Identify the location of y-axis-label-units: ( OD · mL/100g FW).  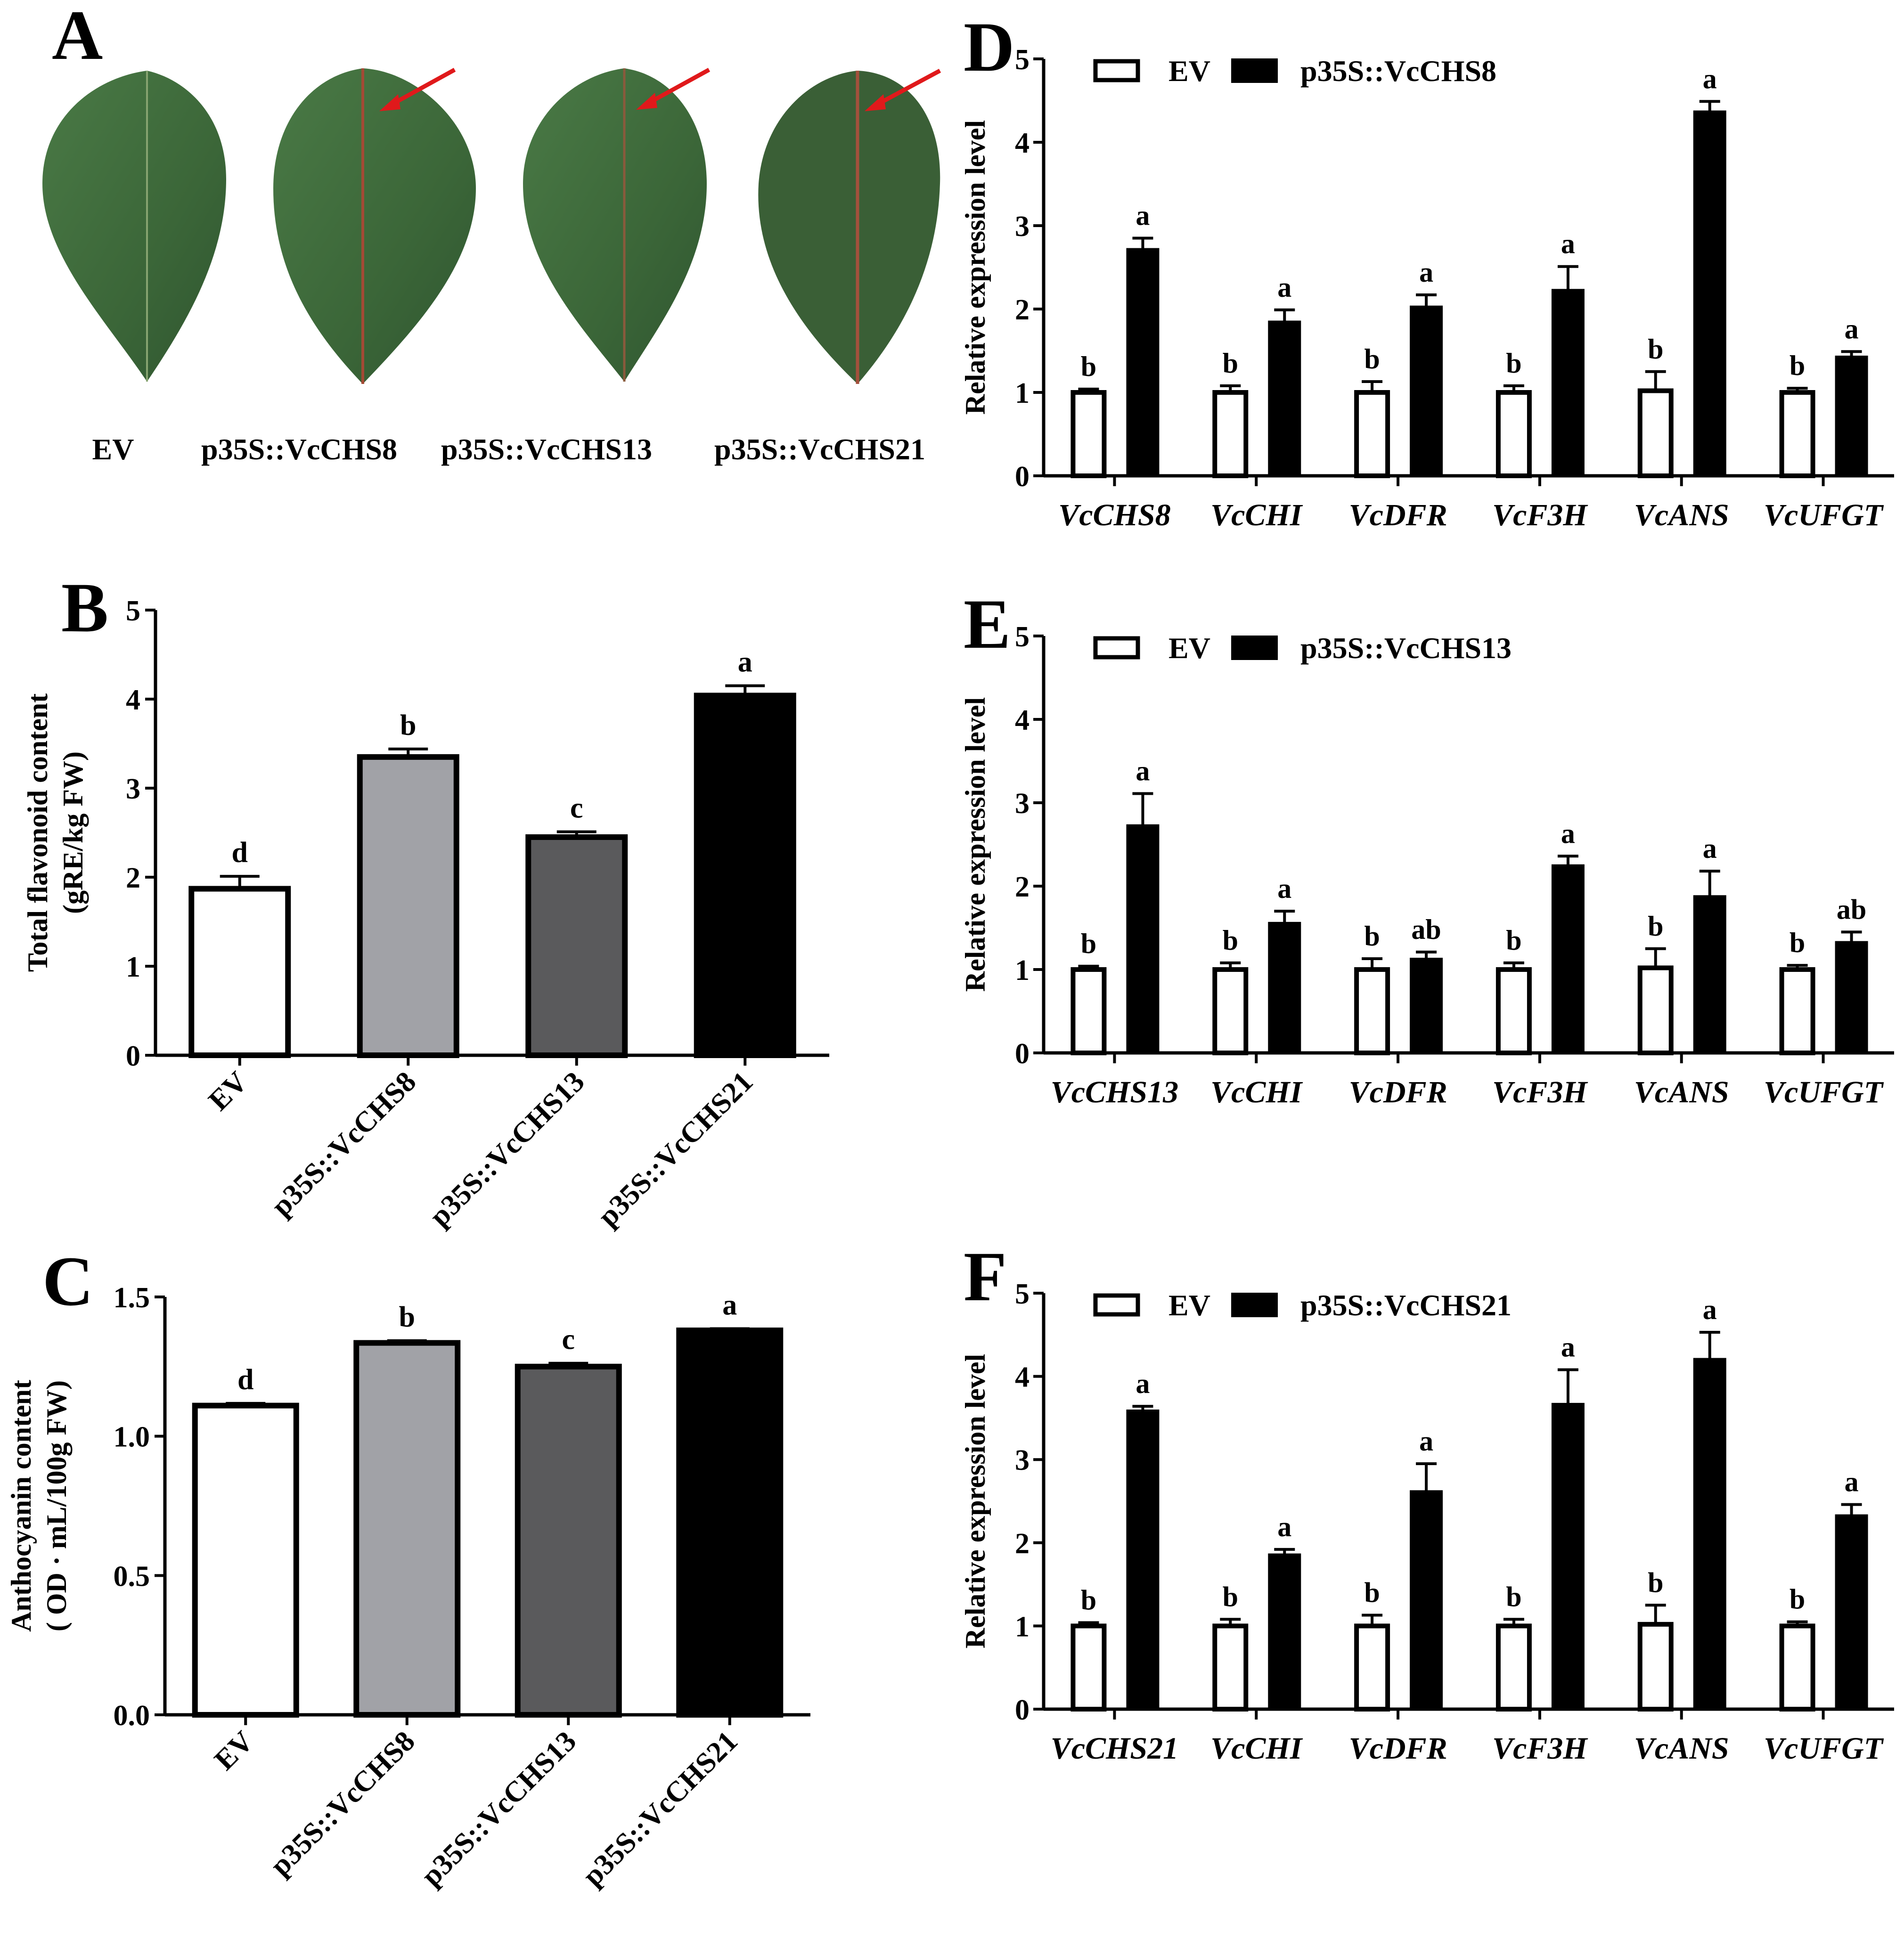
(56, 1505).